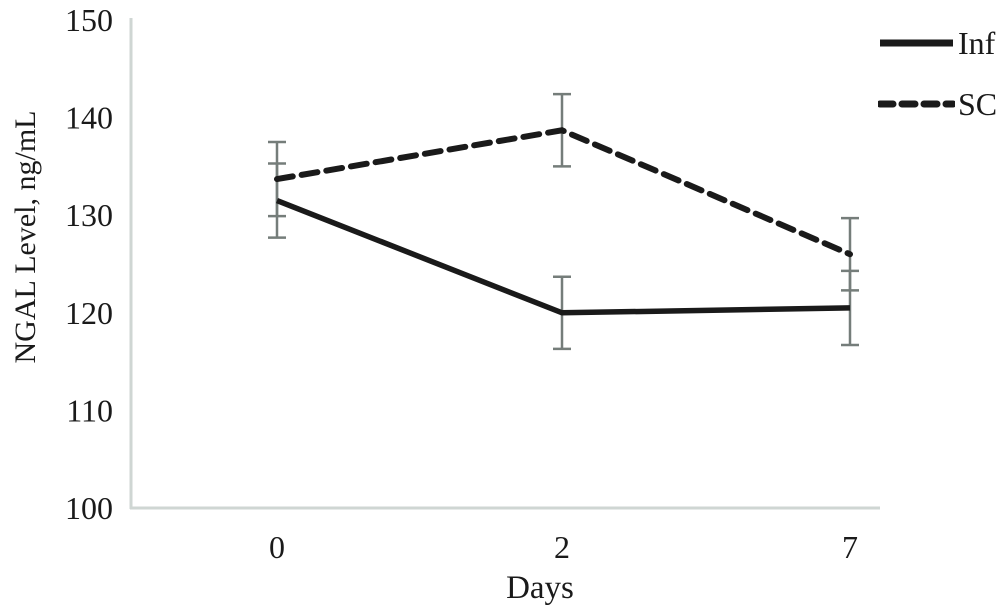  What do you see at coordinates (850, 547) in the screenshot?
I see `x-tick-label: 7` at bounding box center [850, 547].